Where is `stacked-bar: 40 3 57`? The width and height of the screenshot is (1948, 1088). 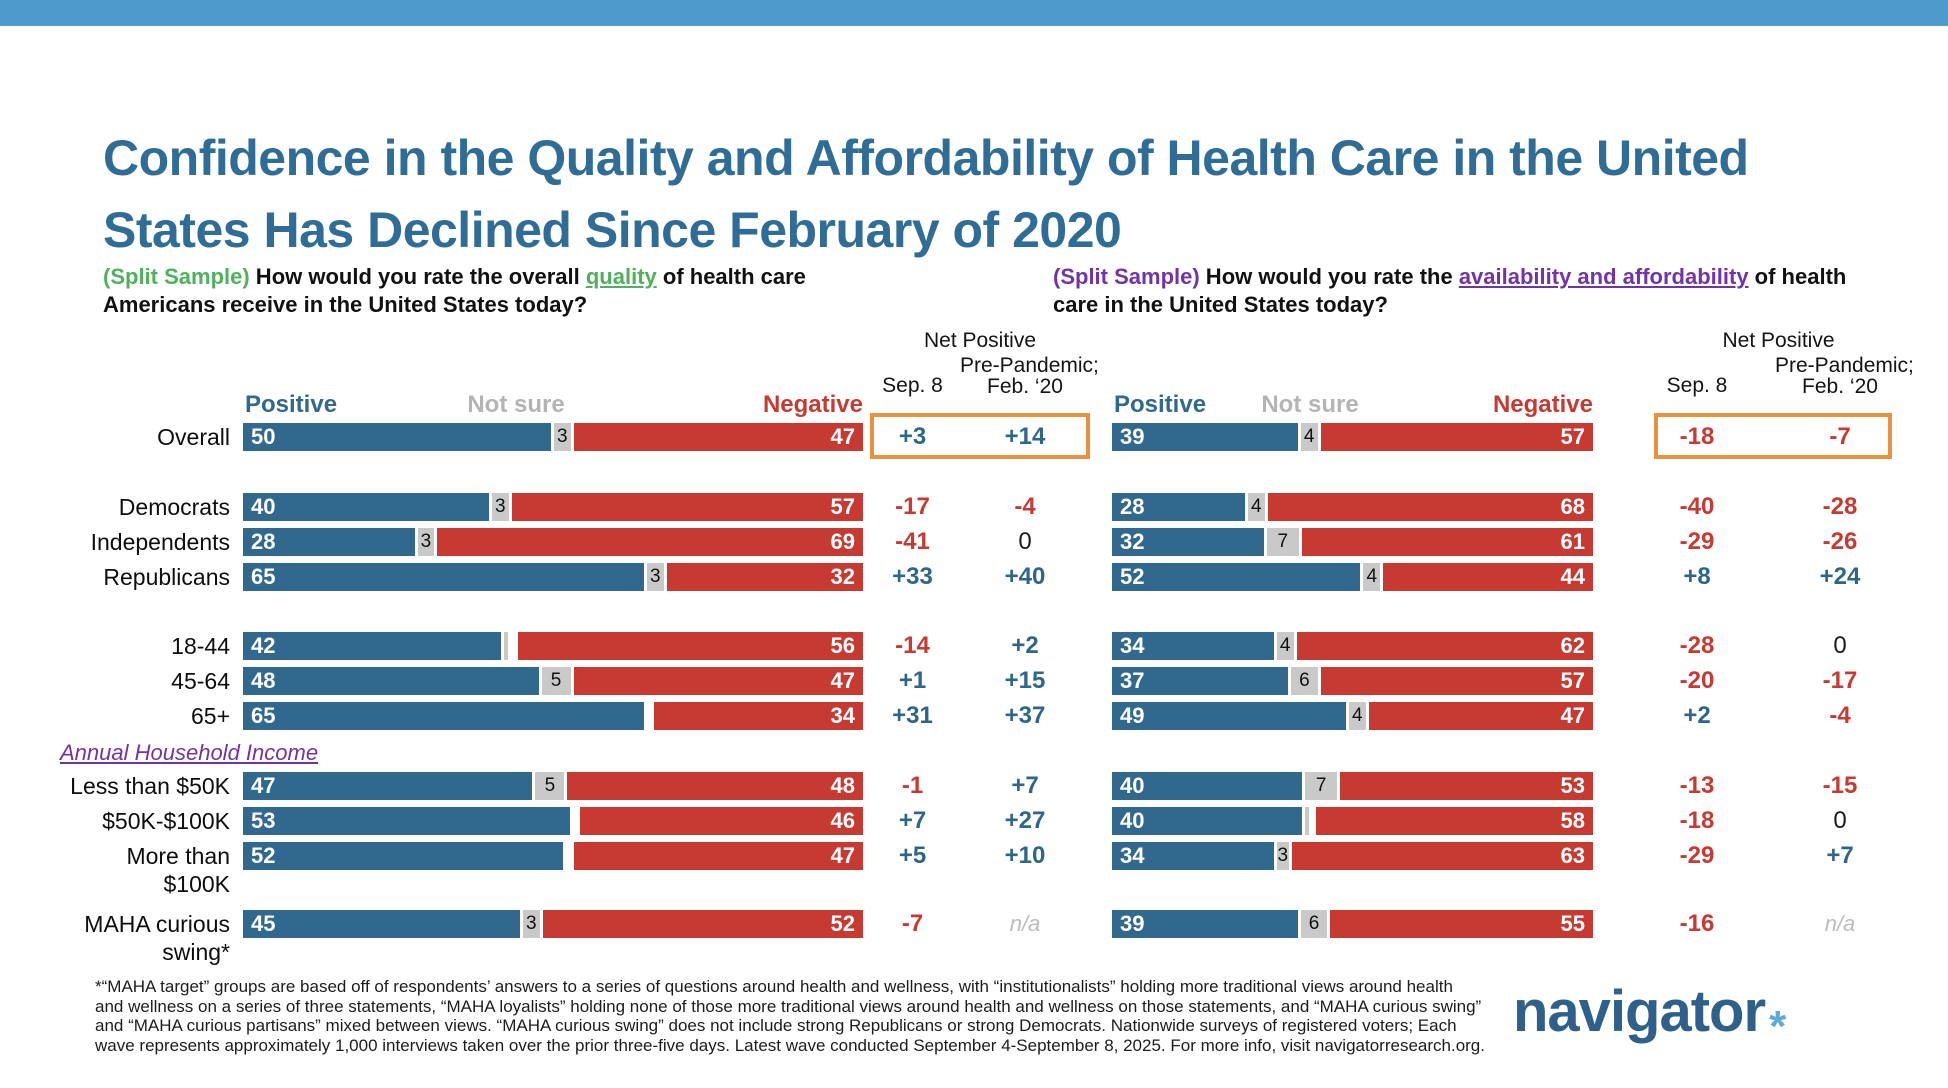 stacked-bar: 40 3 57 is located at coordinates (553, 507).